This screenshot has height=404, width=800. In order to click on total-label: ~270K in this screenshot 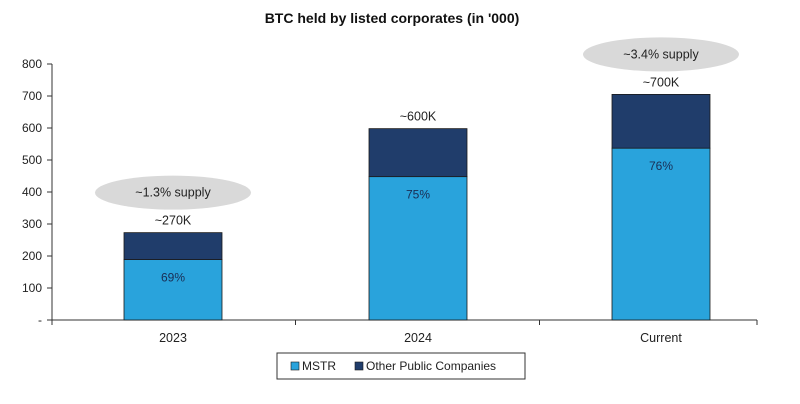, I will do `click(173, 221)`.